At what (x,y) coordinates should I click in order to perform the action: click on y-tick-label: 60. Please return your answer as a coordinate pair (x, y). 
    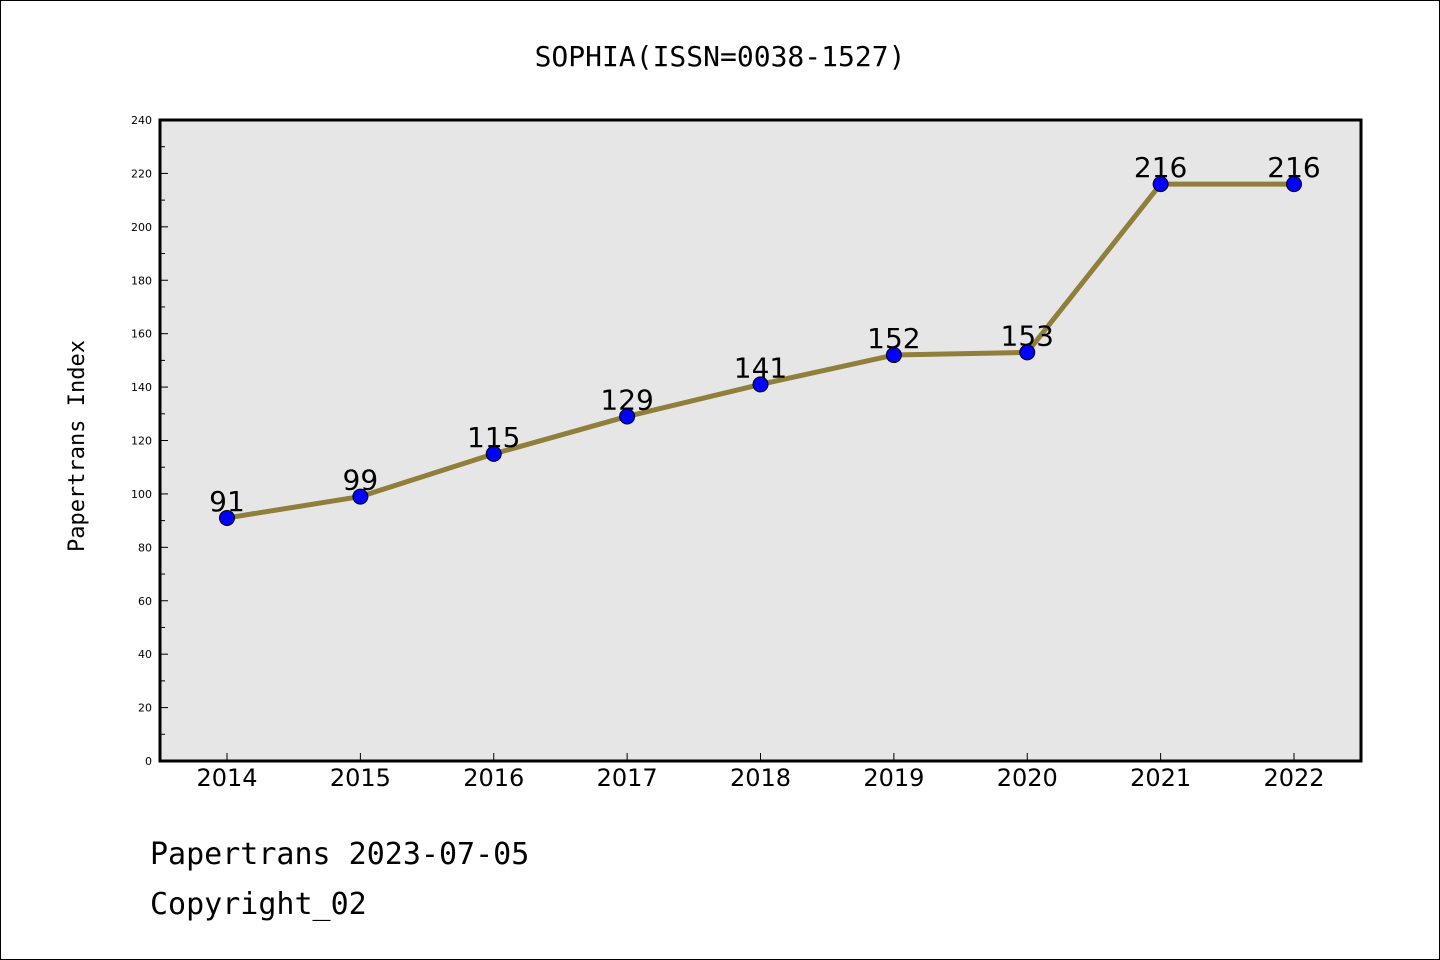
    Looking at the image, I should click on (145, 601).